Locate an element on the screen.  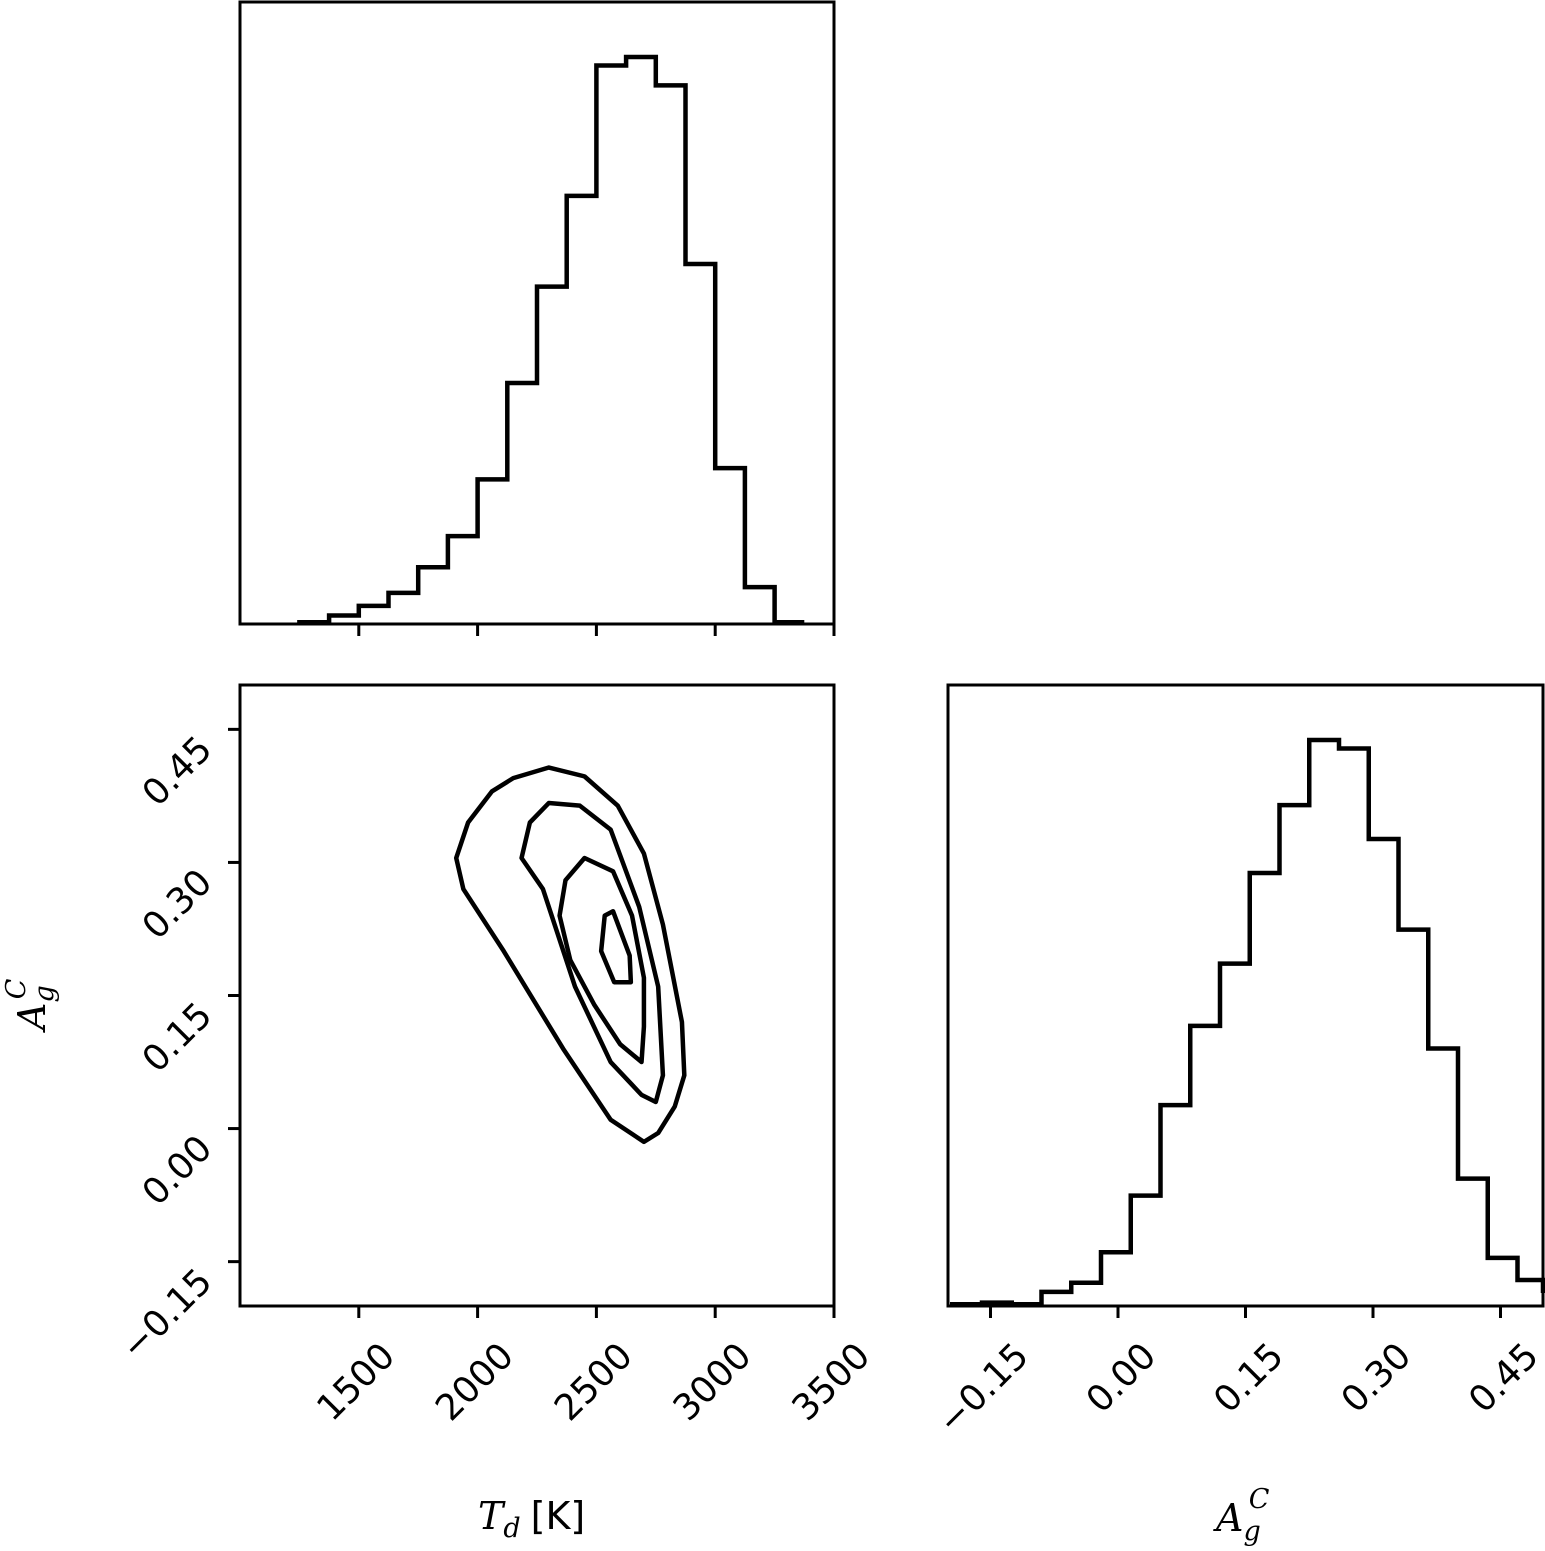
joint-y-ticks: −0.15 0.00 0.15 0.30 0.45 is located at coordinates (176, 1047).